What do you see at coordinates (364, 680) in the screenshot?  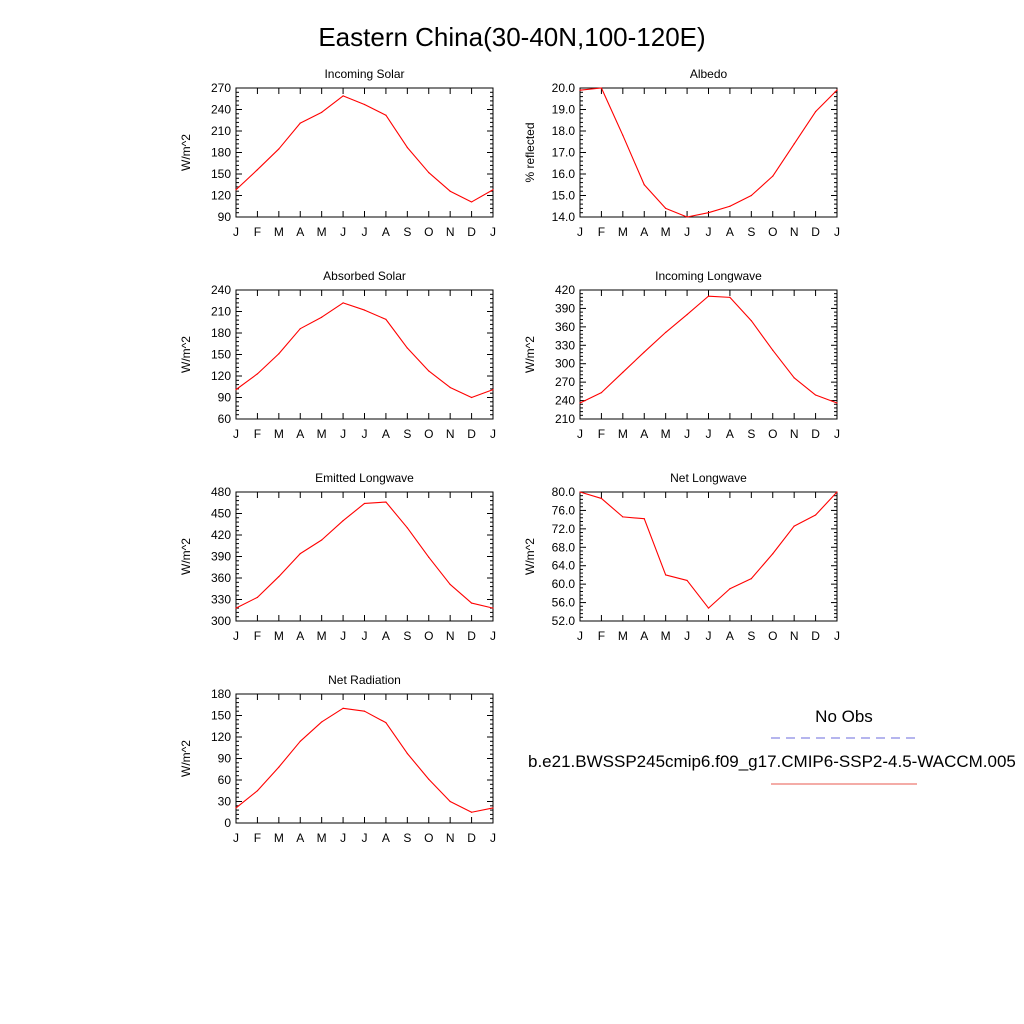 I see `panel-title: Net Radiation` at bounding box center [364, 680].